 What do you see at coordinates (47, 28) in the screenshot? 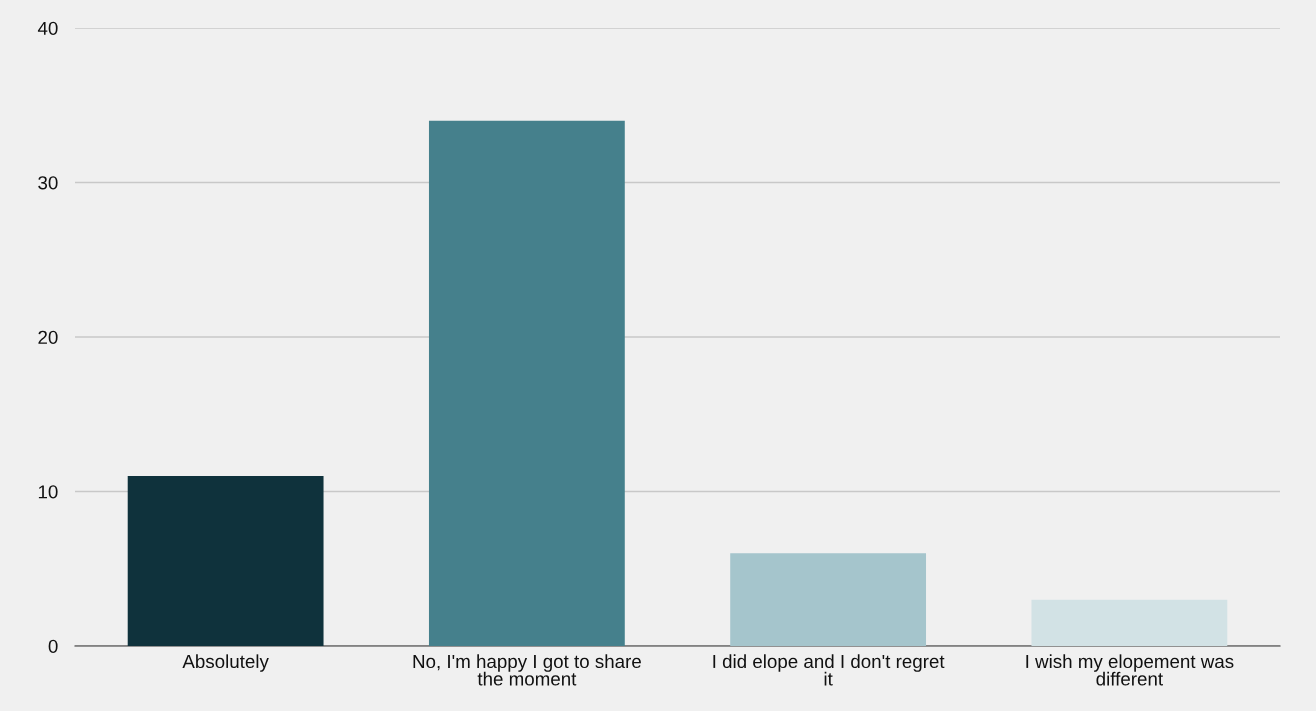
I see `y-tick-label: 40` at bounding box center [47, 28].